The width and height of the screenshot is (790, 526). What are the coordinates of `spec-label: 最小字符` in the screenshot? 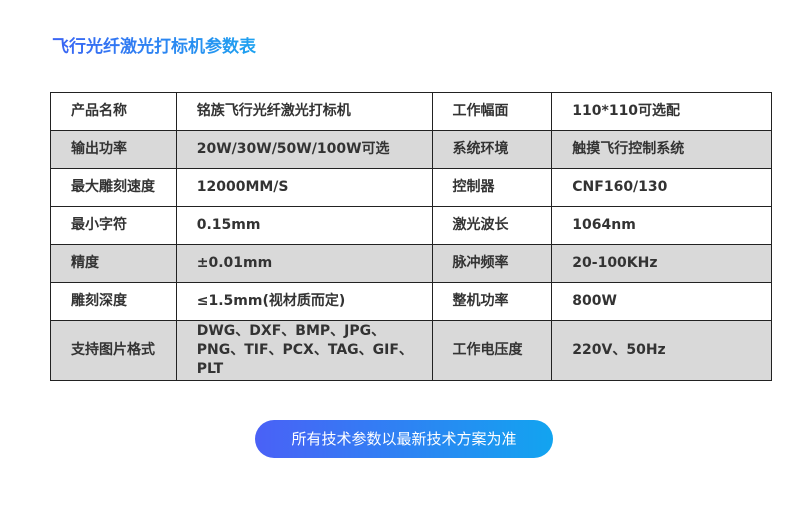 It's located at (113, 225).